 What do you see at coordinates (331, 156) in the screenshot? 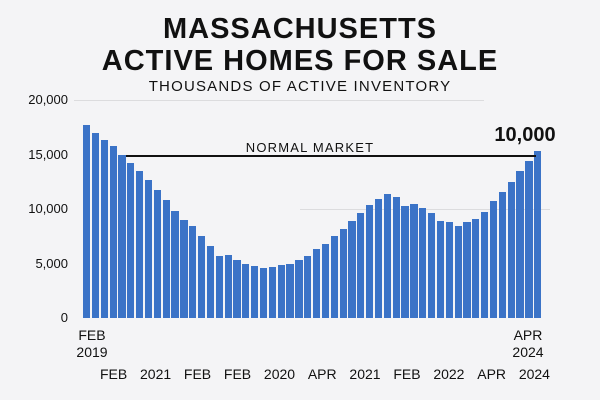
I see `normal-market-line` at bounding box center [331, 156].